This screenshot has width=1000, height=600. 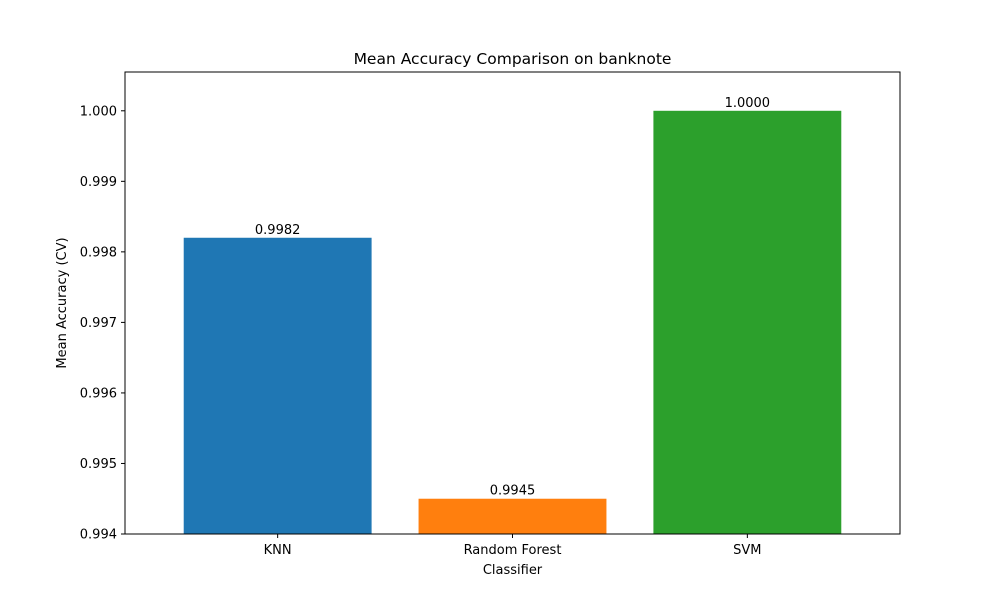 I want to click on bar-value-label: 0.9982, so click(x=278, y=230).